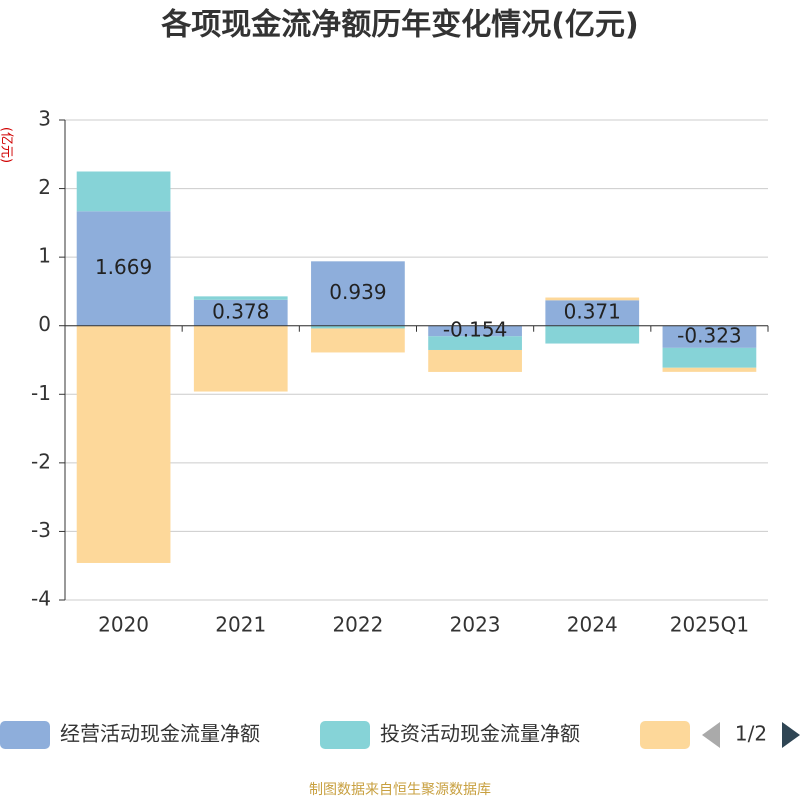 This screenshot has width=800, height=804. Describe the element at coordinates (123, 625) in the screenshot. I see `x-tick-label: 2020` at that location.